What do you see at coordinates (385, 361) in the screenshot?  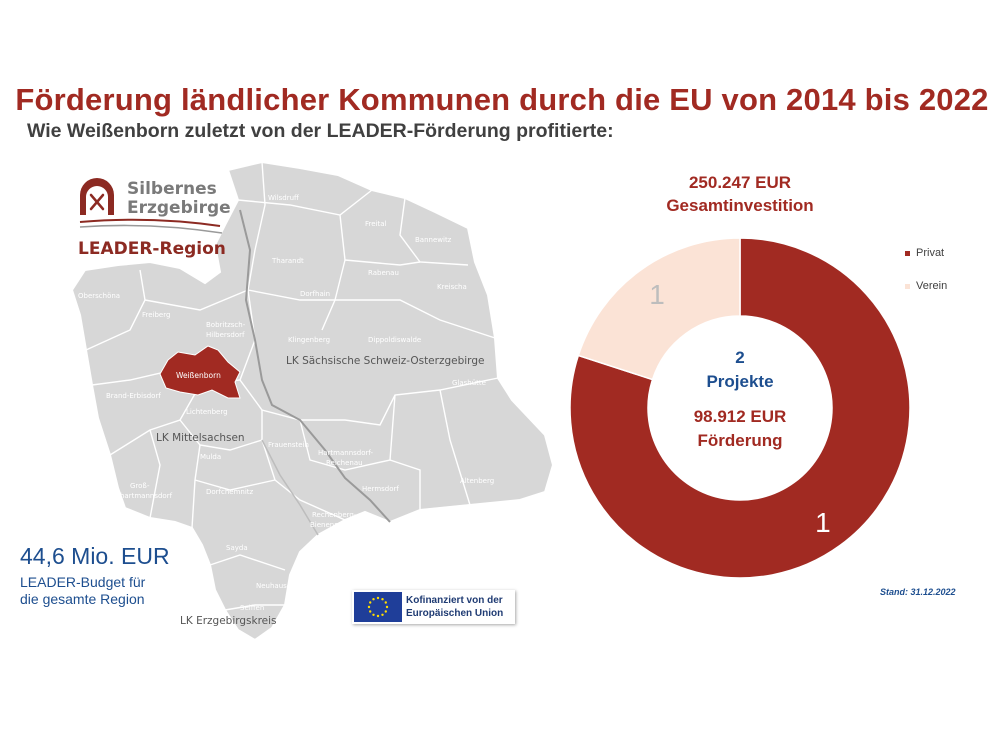 I see `district-label-ssoe: LK Sächsische Schweiz-Osterzgebirge` at bounding box center [385, 361].